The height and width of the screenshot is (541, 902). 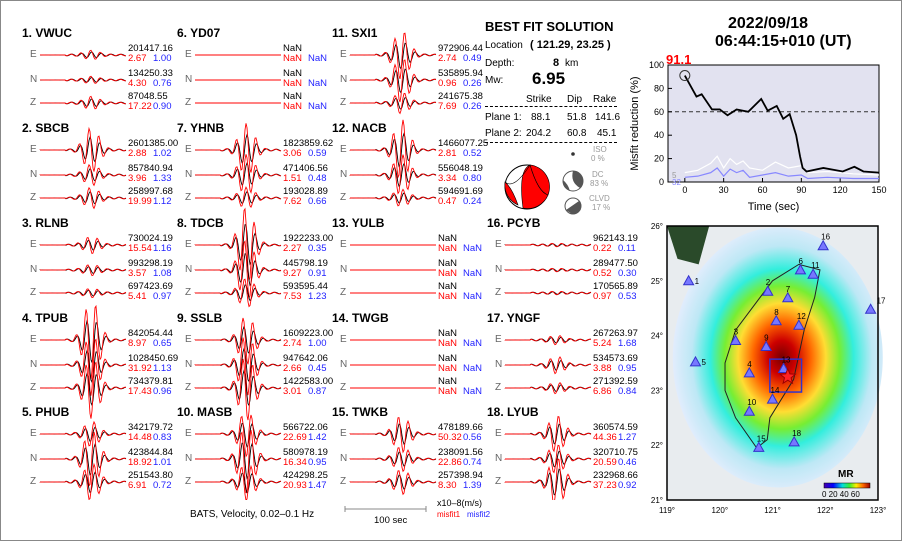 What do you see at coordinates (697, 281) in the screenshot?
I see `station-id: 1` at bounding box center [697, 281].